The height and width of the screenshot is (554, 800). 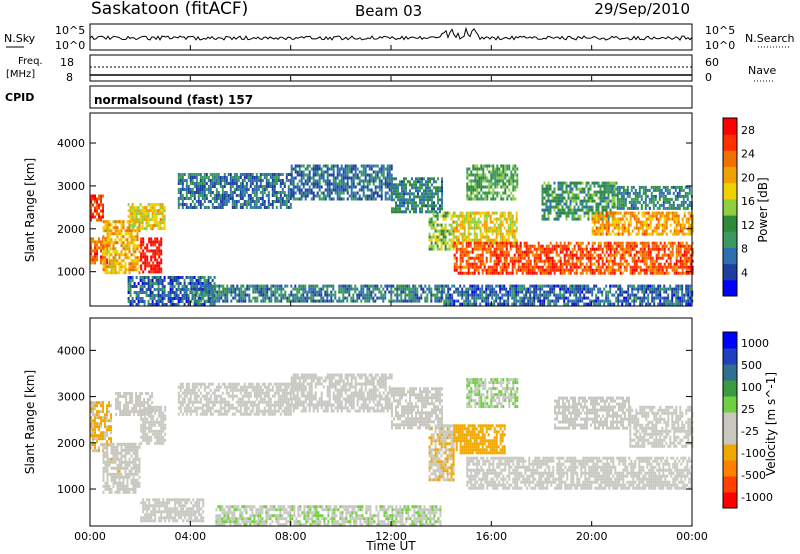 I want to click on nsky-label: N.Sky, so click(x=20, y=38).